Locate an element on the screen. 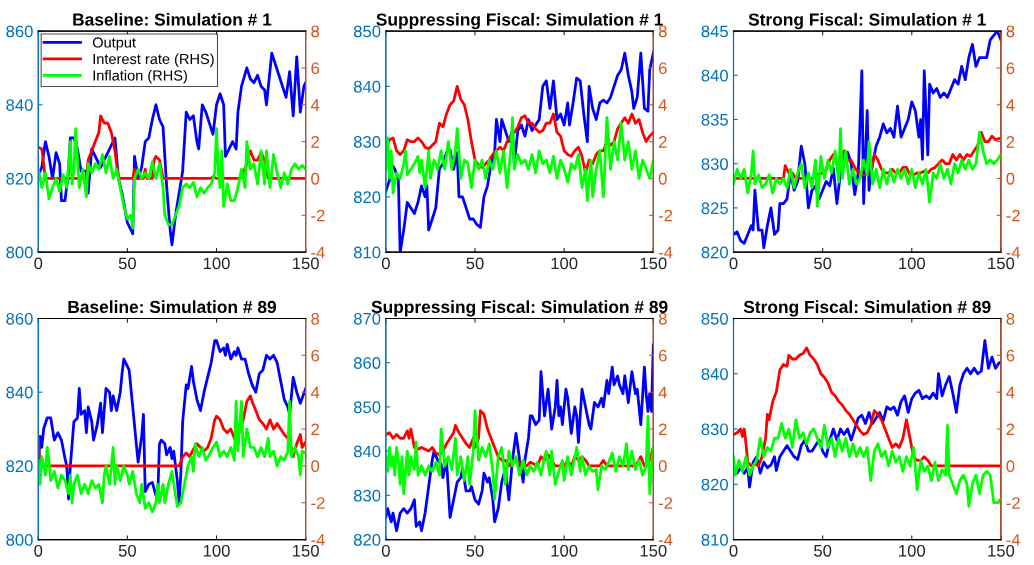 Image resolution: width=1034 pixels, height=565 pixels. y-tick-label: 845 is located at coordinates (714, 31).